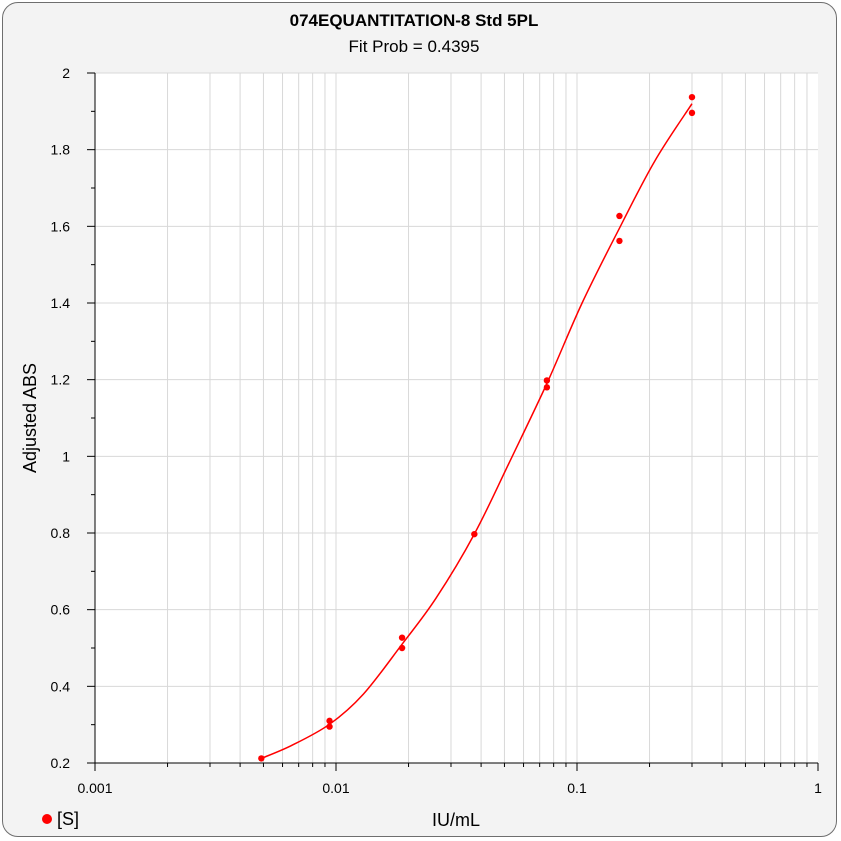  What do you see at coordinates (449, 788) in the screenshot?
I see `x-tick-labels: 0.001 0.01 0.1 1` at bounding box center [449, 788].